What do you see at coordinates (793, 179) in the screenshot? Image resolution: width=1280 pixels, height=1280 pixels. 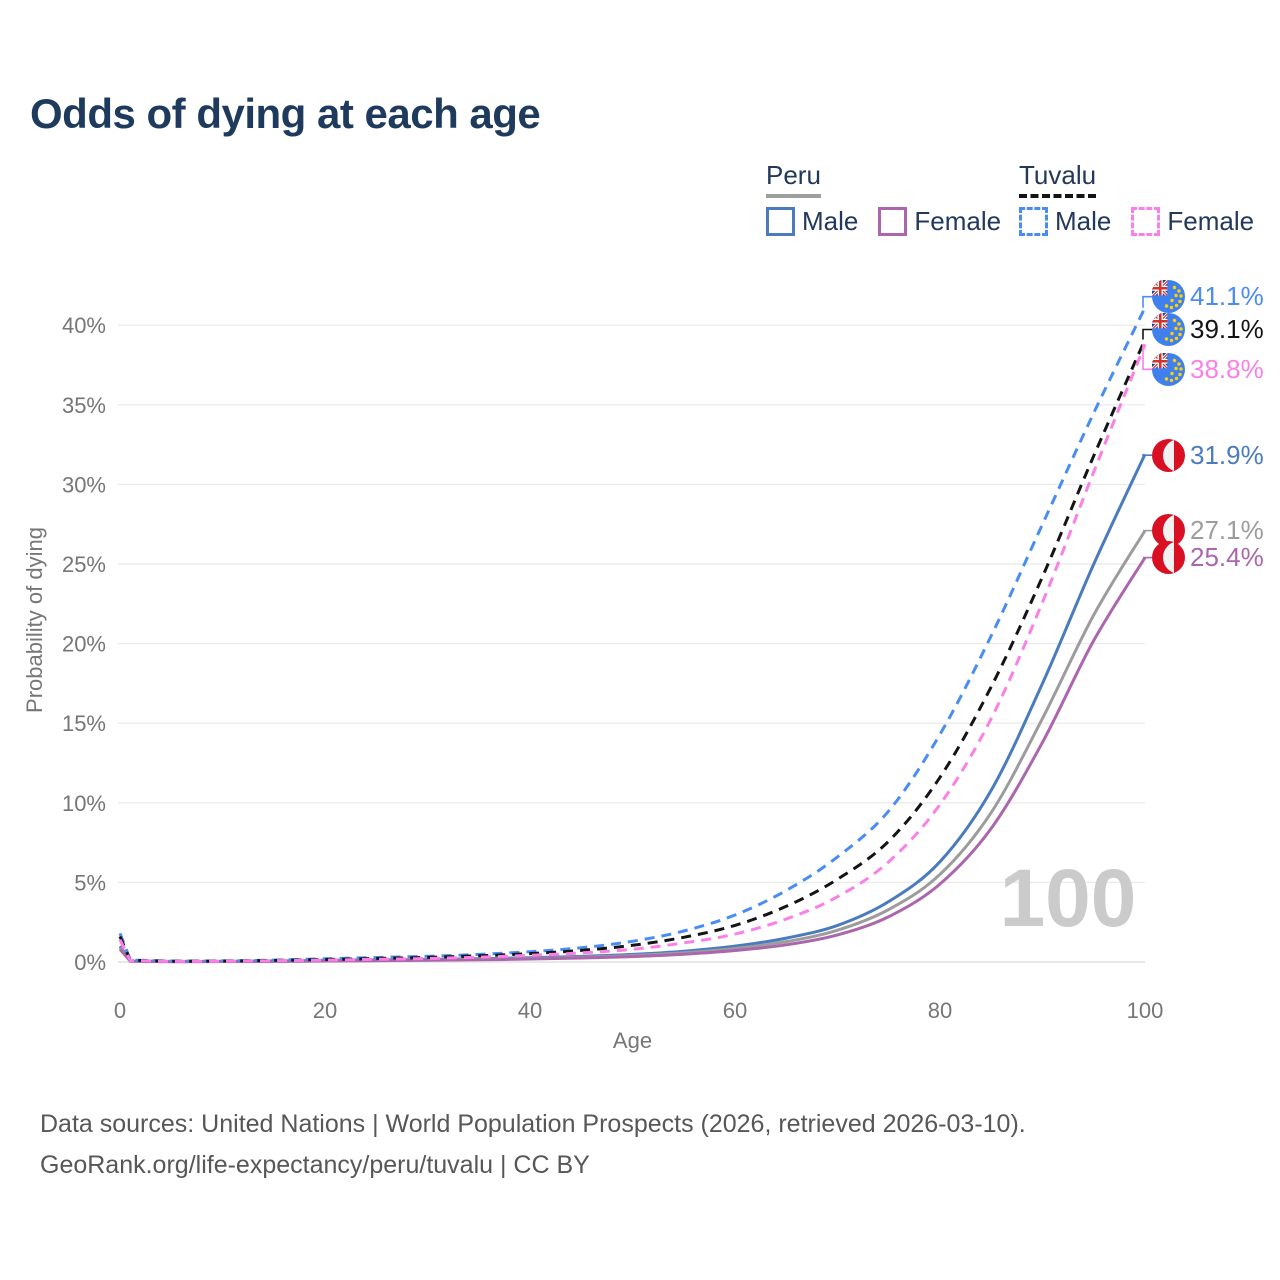 I see `legend-group-label-peru: Peru` at bounding box center [793, 179].